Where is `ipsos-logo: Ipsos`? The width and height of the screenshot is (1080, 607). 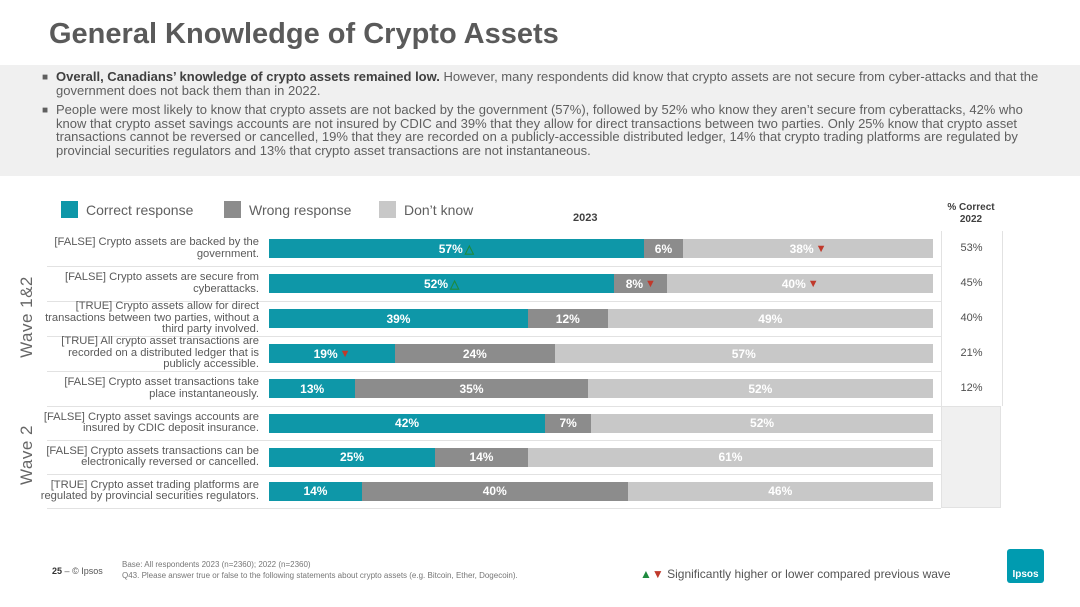 ipsos-logo: Ipsos is located at coordinates (1025, 566).